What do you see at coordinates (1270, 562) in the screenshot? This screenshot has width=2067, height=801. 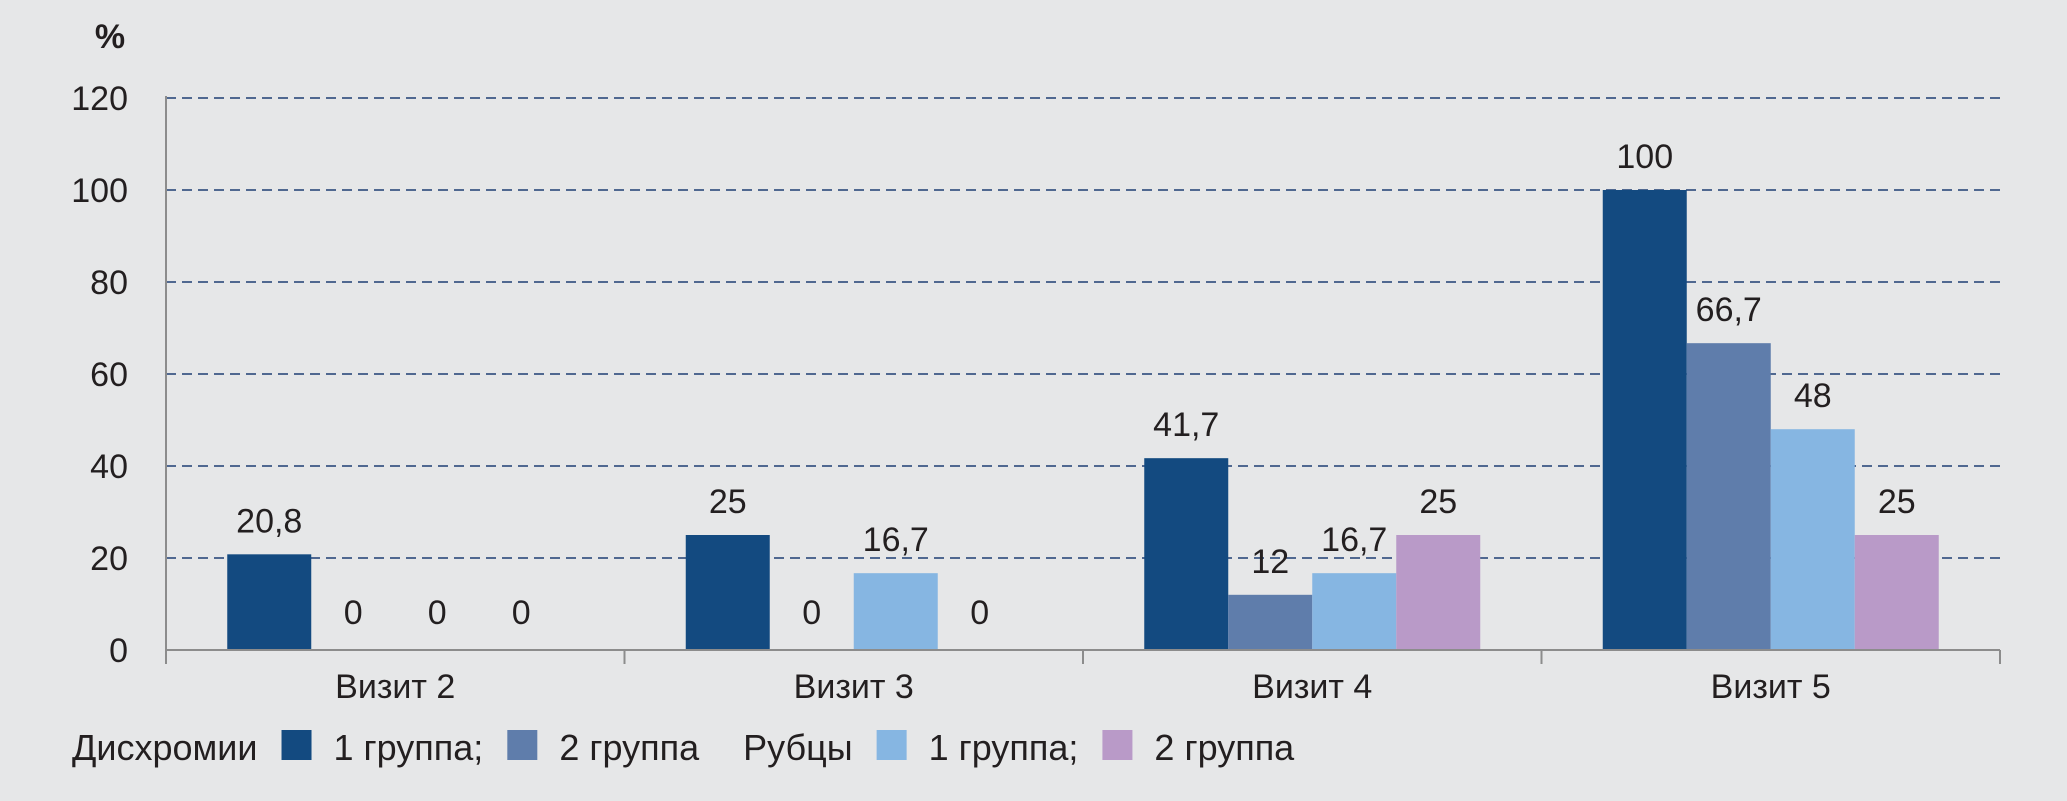 I see `data-label: 12` at bounding box center [1270, 562].